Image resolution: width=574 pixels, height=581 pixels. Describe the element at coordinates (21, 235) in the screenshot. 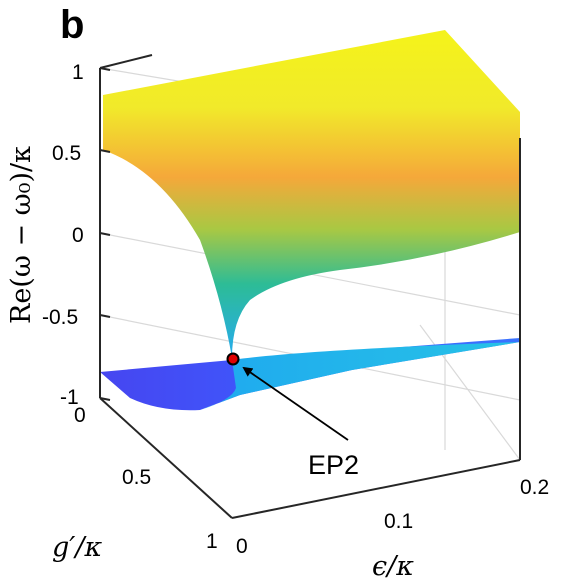

I see `z-axis-label: Re(ω − ω₀)/κ` at that location.